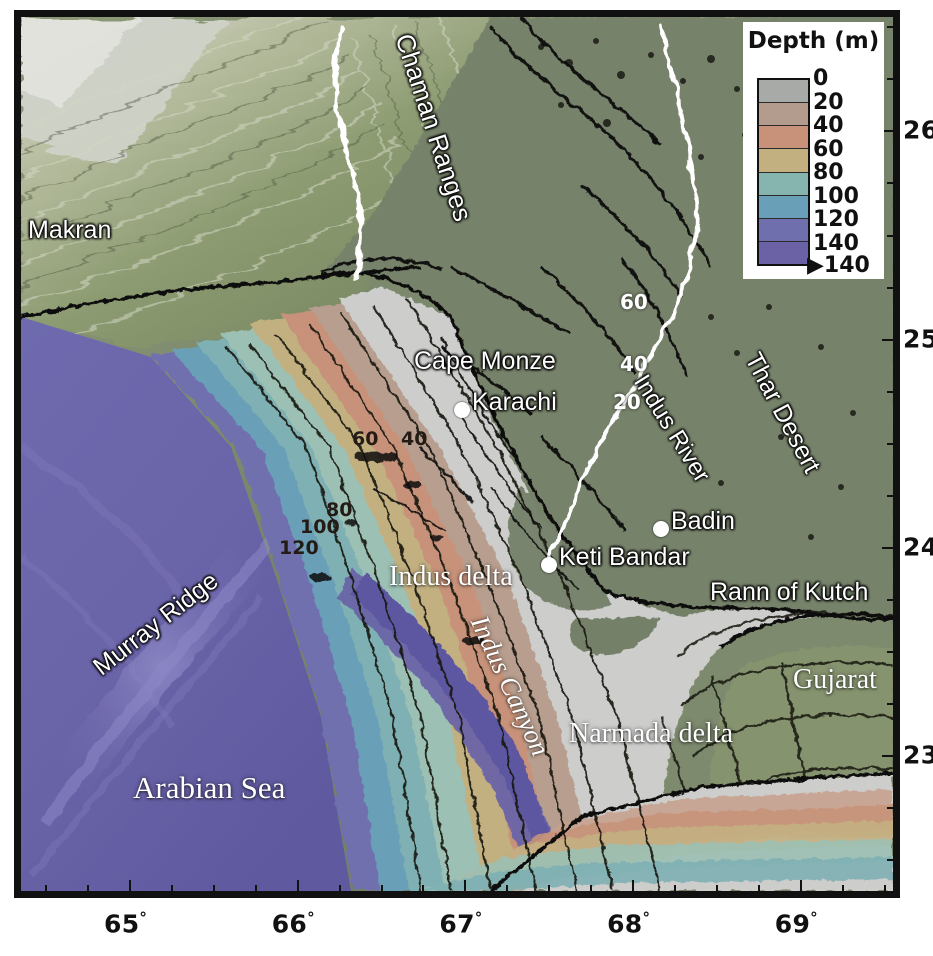 The height and width of the screenshot is (956, 933). What do you see at coordinates (918, 338) in the screenshot?
I see `y-axis-label-25: 25°` at bounding box center [918, 338].